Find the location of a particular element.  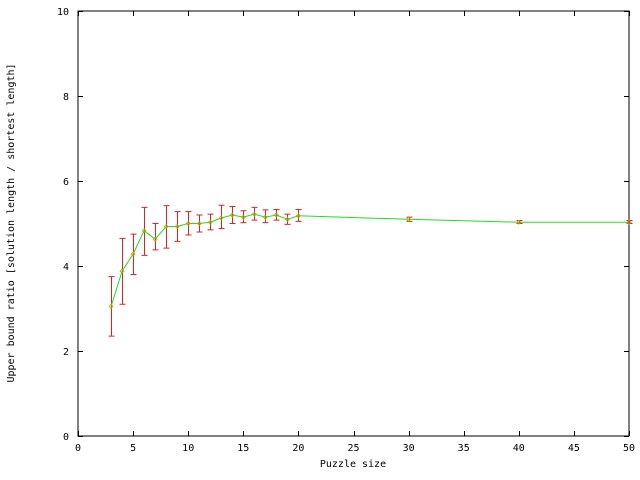

y-tick-label: 2 is located at coordinates (66, 352).